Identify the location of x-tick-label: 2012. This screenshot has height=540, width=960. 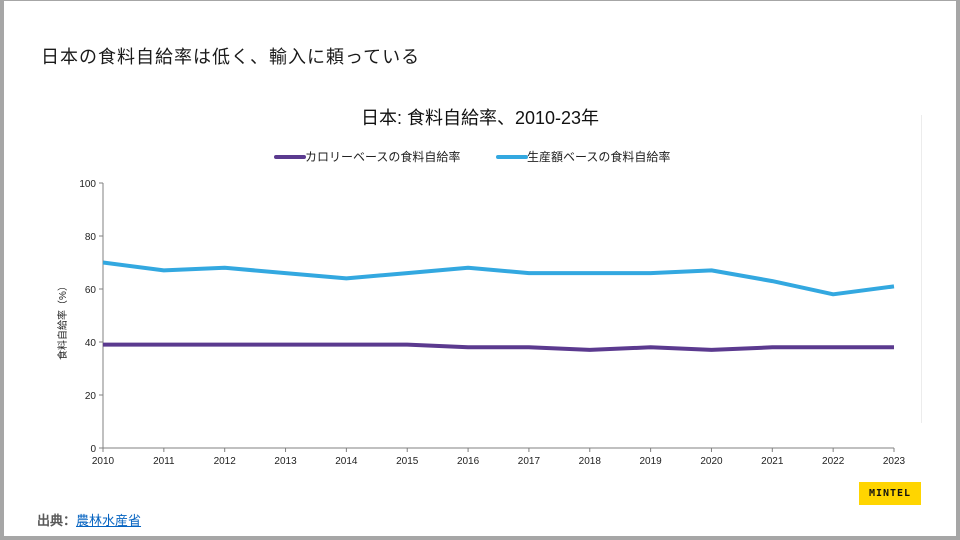
(225, 461).